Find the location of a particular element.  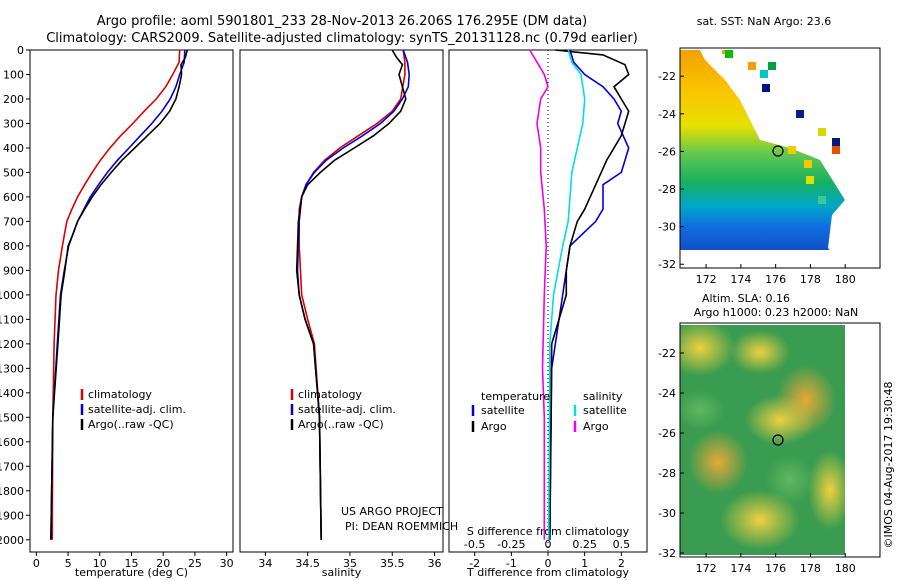

sst-map-title: sat. SST: NaN Argo: 23.6 is located at coordinates (764, 21).